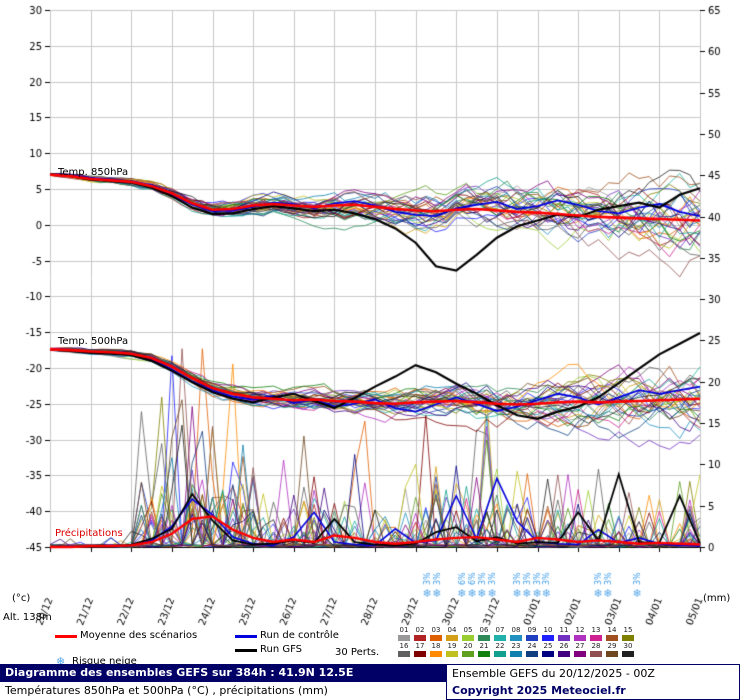 The image size is (740, 700). I want to click on pert-number: 28, so click(596, 646).